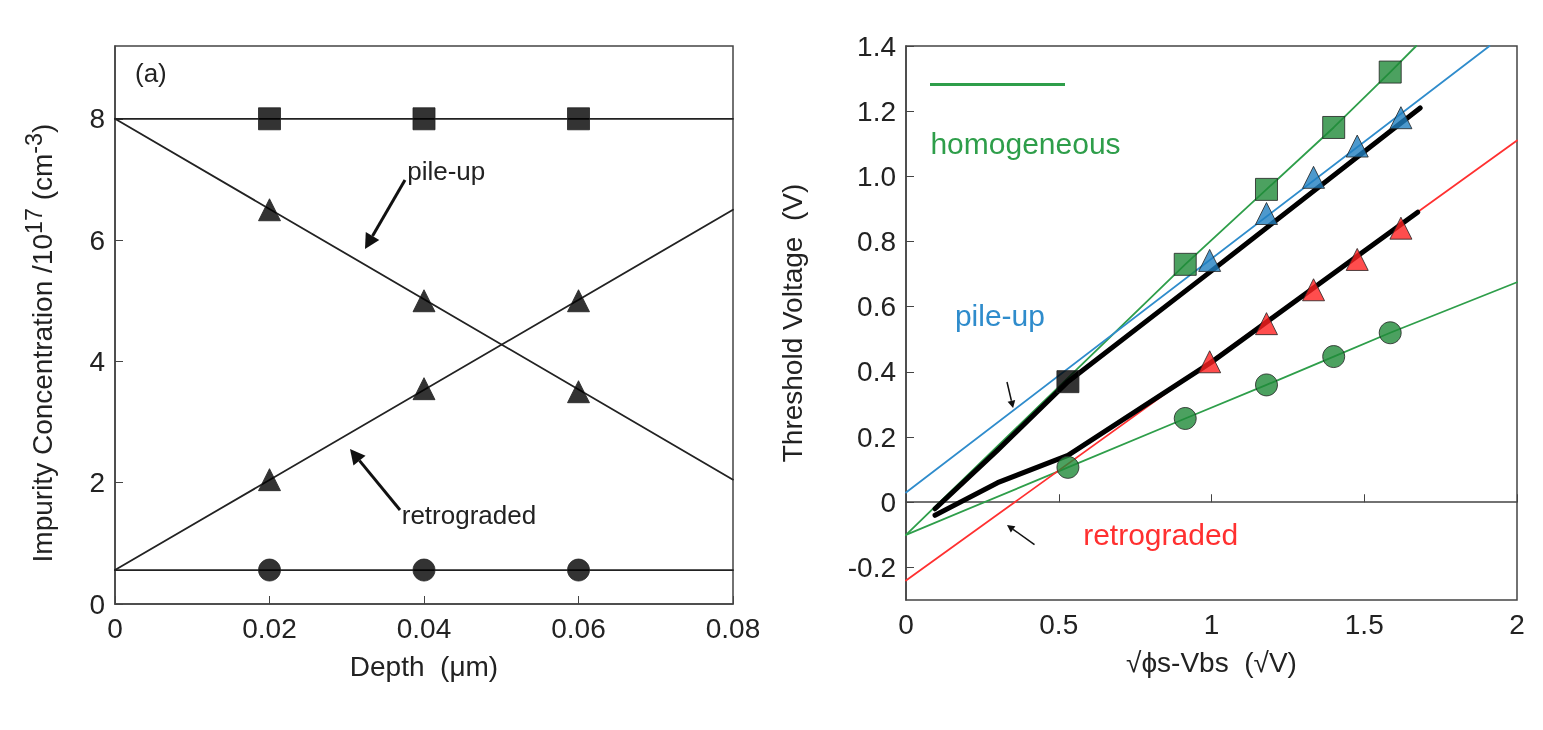  What do you see at coordinates (1364, 624) in the screenshot?
I see `x-tick-label: 1.5` at bounding box center [1364, 624].